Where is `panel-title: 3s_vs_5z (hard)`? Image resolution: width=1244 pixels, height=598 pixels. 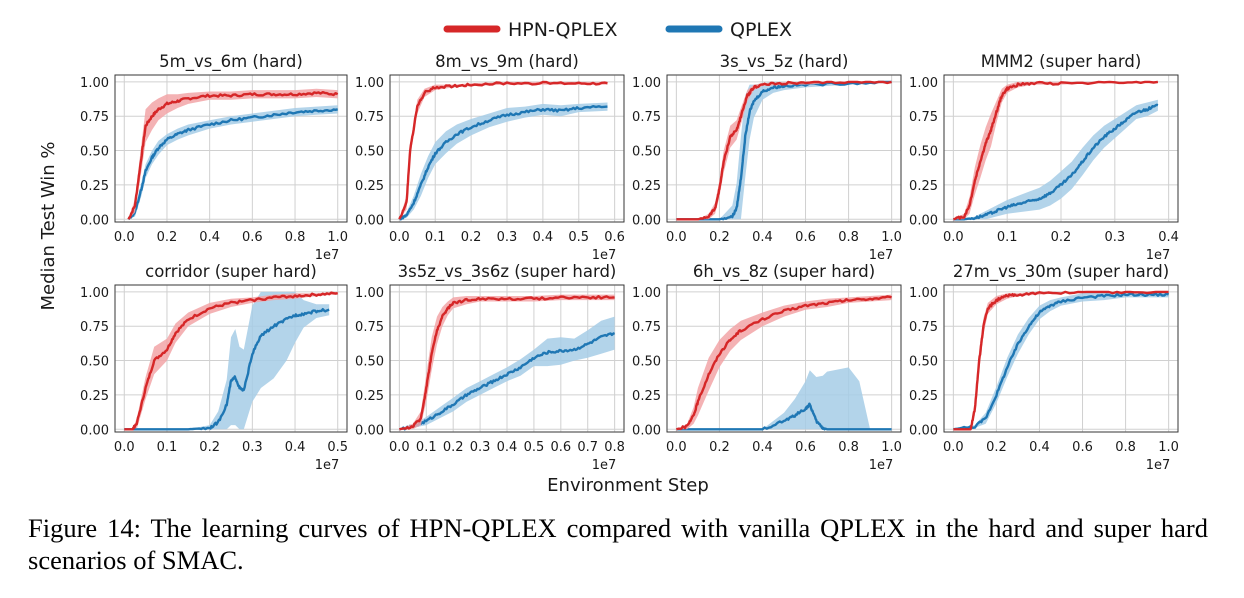 panel-title: 3s_vs_5z (hard) is located at coordinates (784, 62).